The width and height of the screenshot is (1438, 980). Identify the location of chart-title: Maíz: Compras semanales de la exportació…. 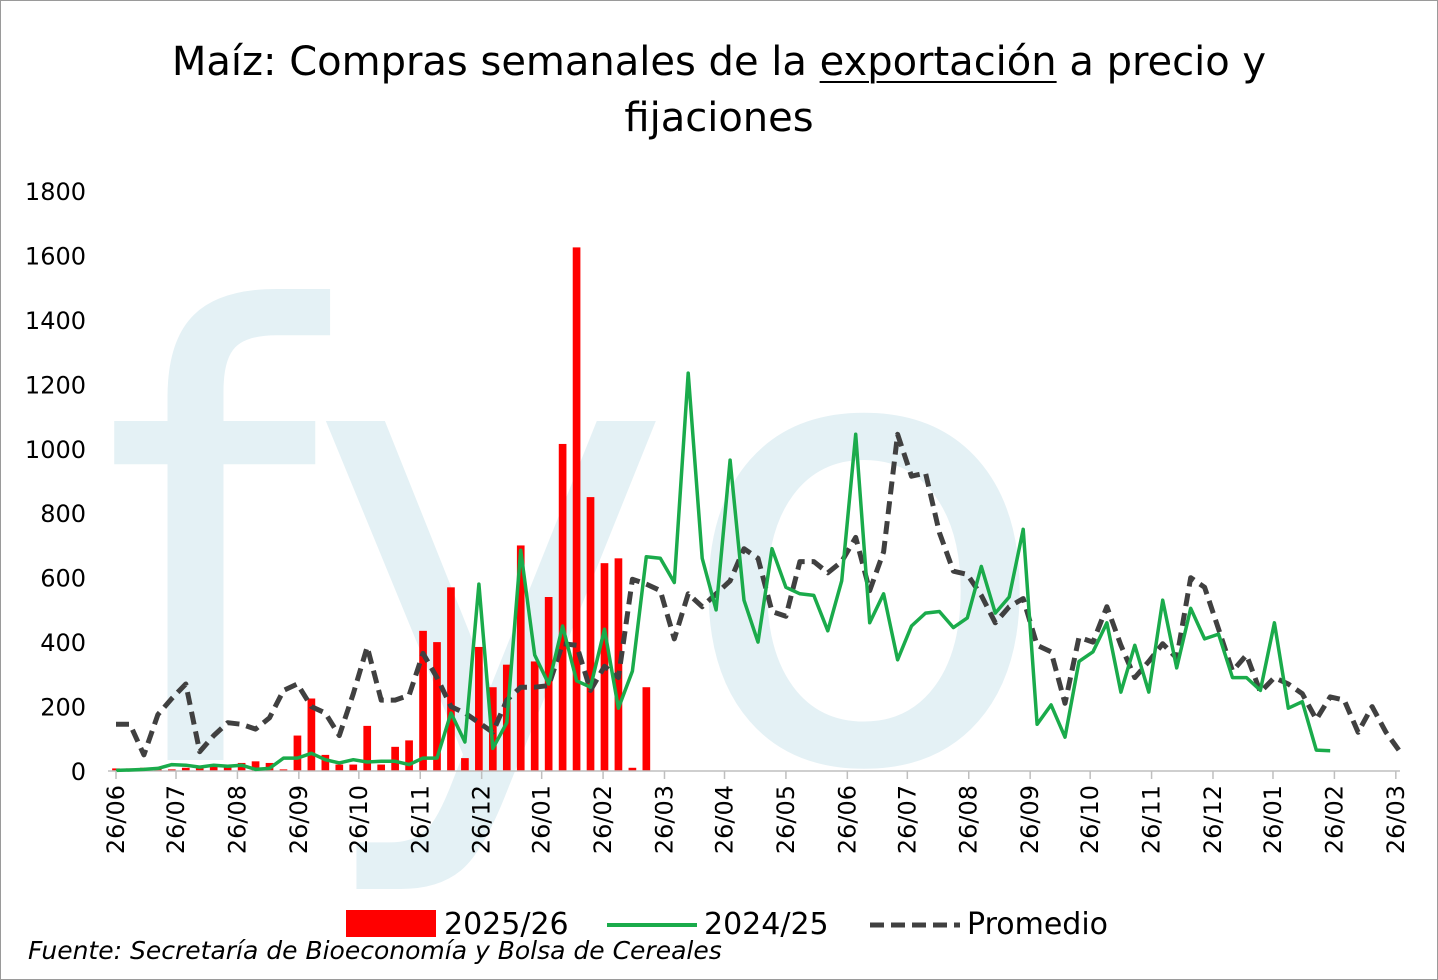
(719, 90).